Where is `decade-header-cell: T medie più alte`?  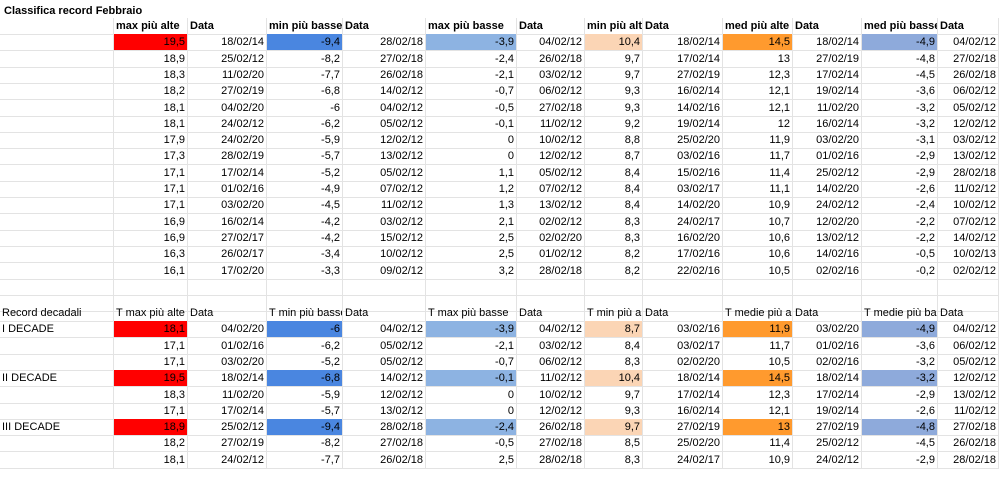 decade-header-cell: T medie più alte is located at coordinates (758, 313).